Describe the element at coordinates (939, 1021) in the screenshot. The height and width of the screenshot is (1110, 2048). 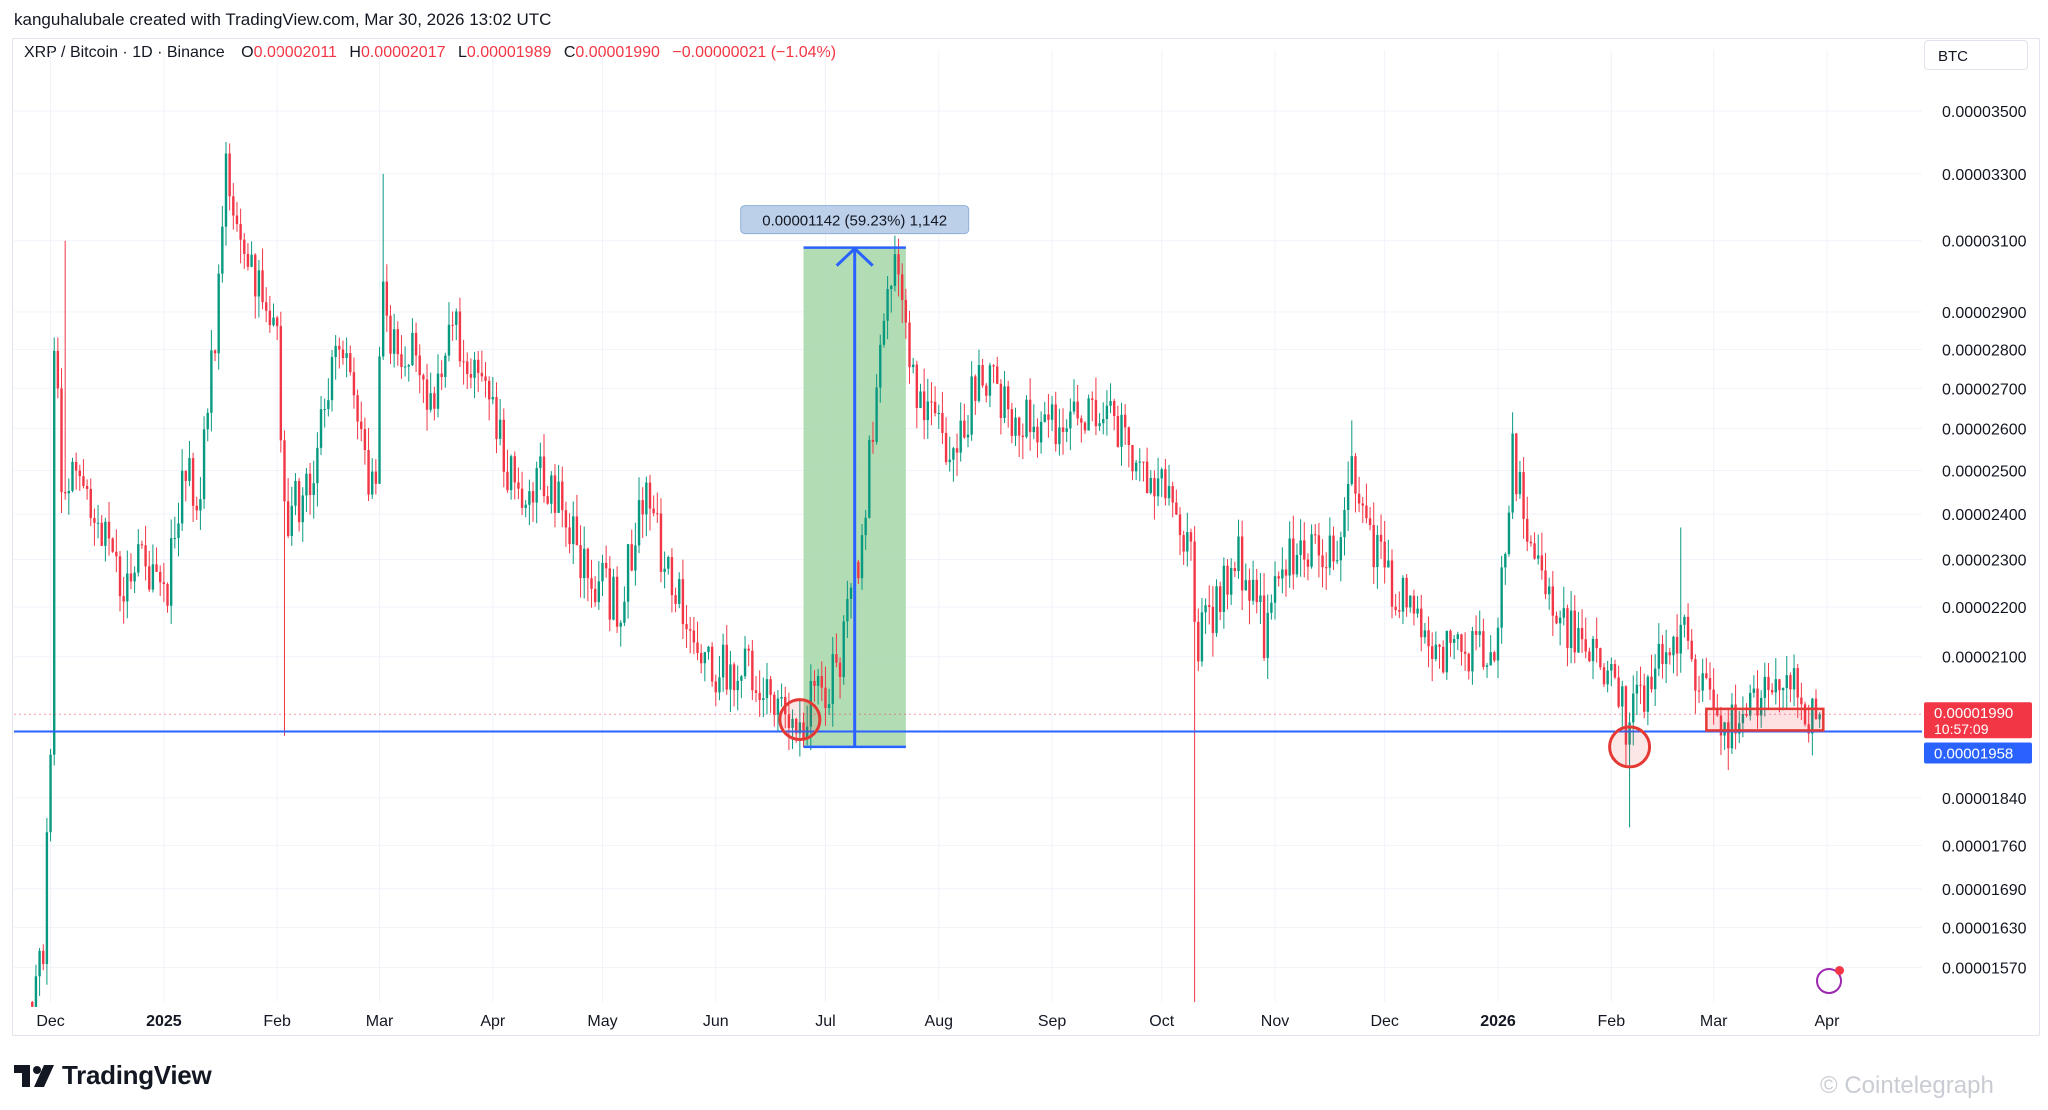
I see `x-tick-label: Aug` at that location.